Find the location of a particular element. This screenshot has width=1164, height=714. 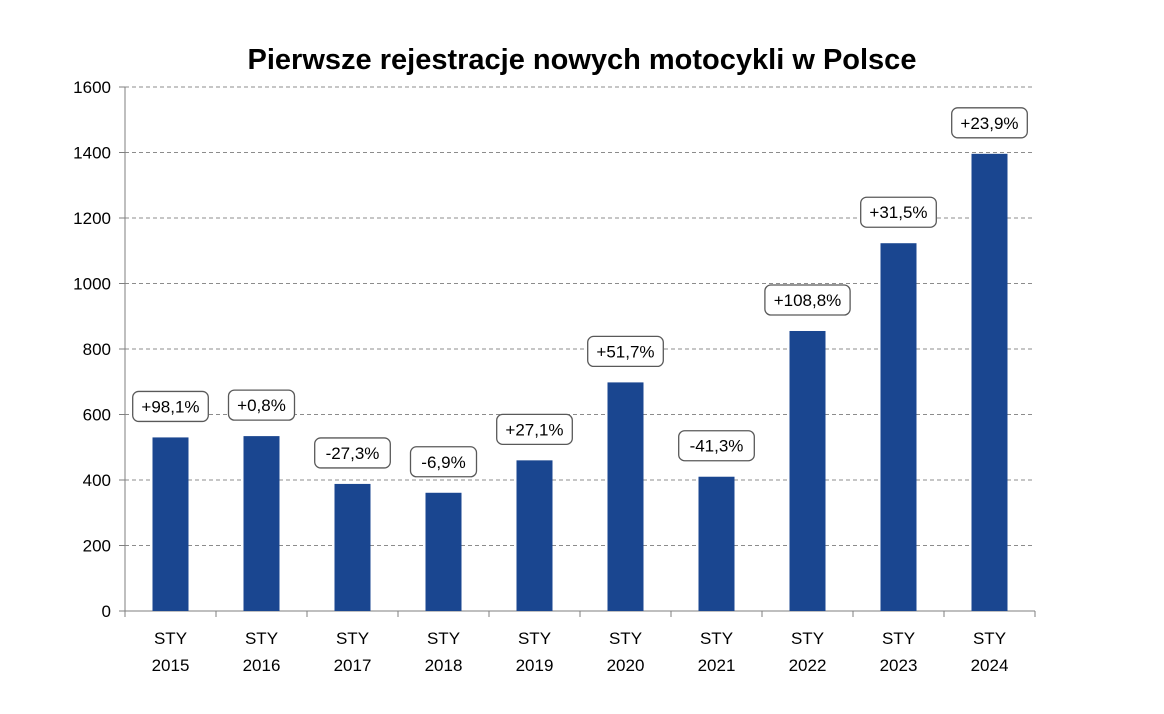

x-tick-label: 2020 is located at coordinates (626, 665).